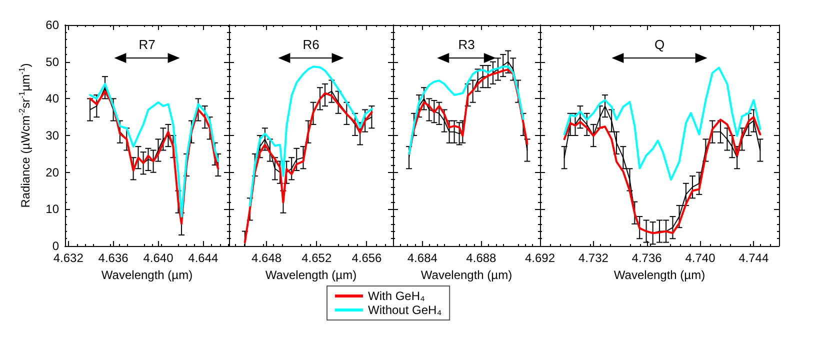  Describe the element at coordinates (53, 99) in the screenshot. I see `y-tick-label: 40` at that location.